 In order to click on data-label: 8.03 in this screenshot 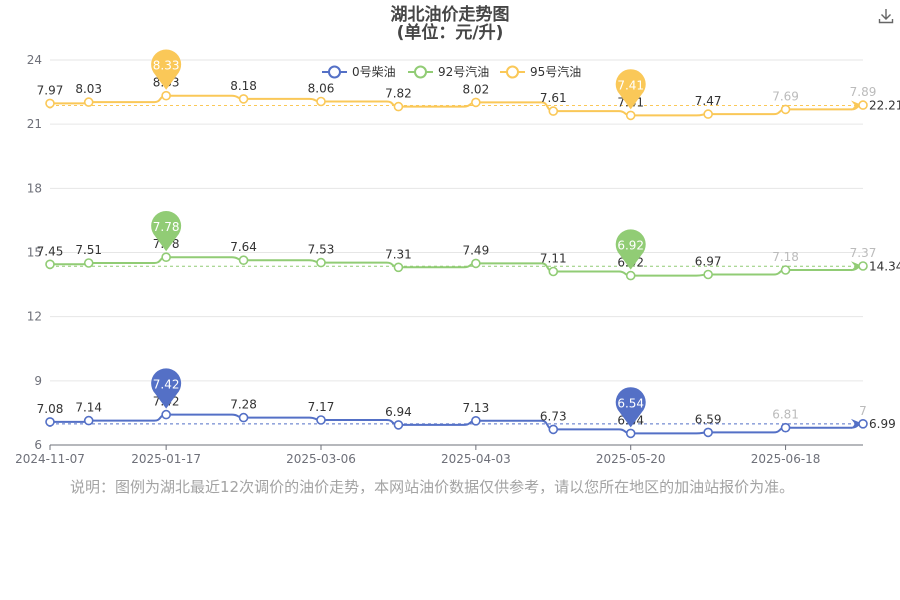, I will do `click(88, 89)`.